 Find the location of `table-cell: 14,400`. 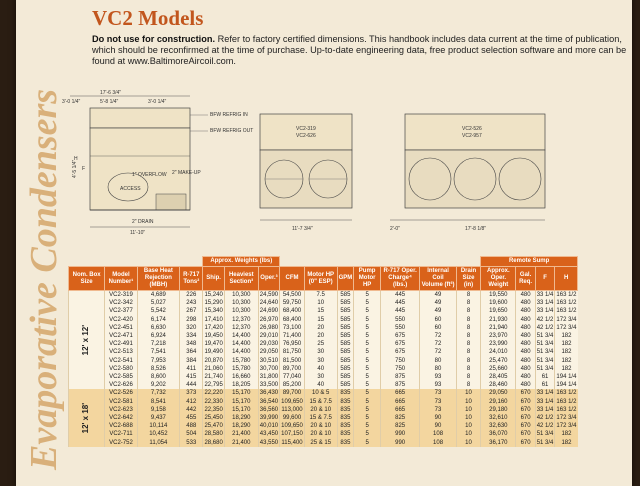

table-cell: 14,400 is located at coordinates (241, 344).